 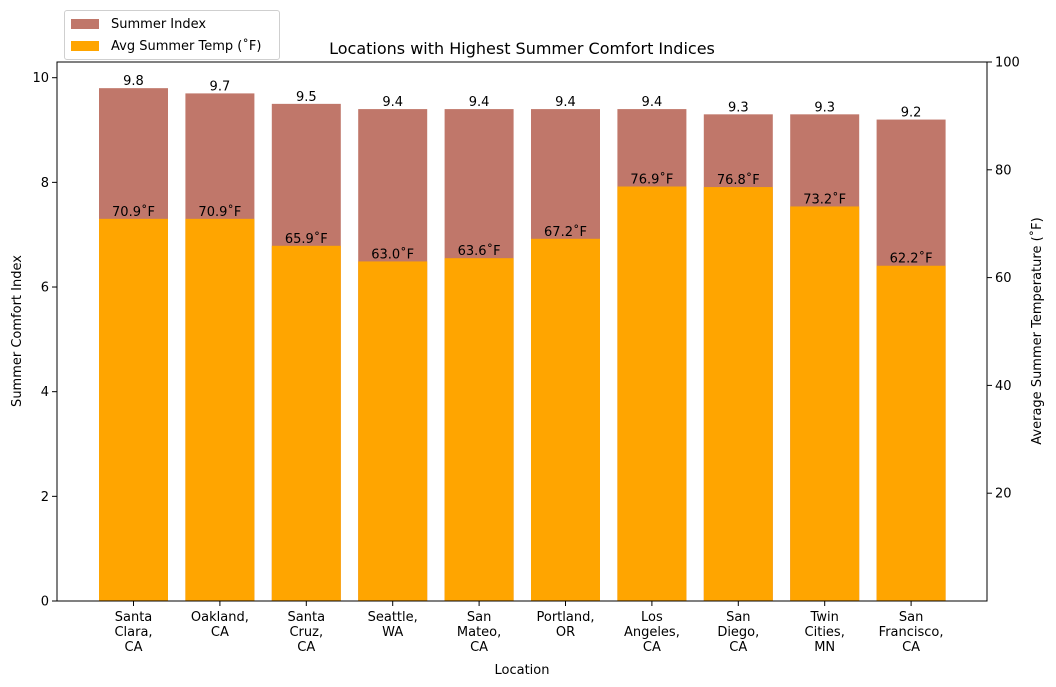 I want to click on data-label-summer-index-8: 9.3, so click(x=824, y=107).